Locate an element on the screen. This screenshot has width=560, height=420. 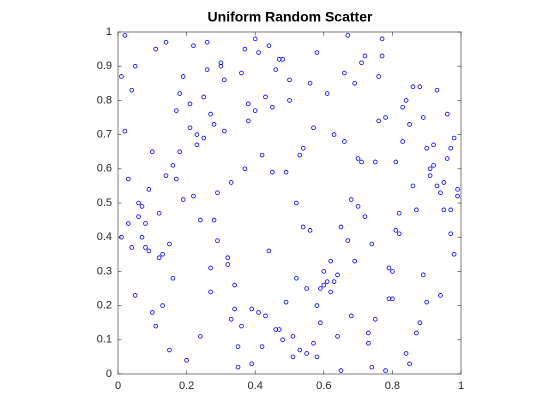
y-tick-label: 0 is located at coordinates (109, 374).